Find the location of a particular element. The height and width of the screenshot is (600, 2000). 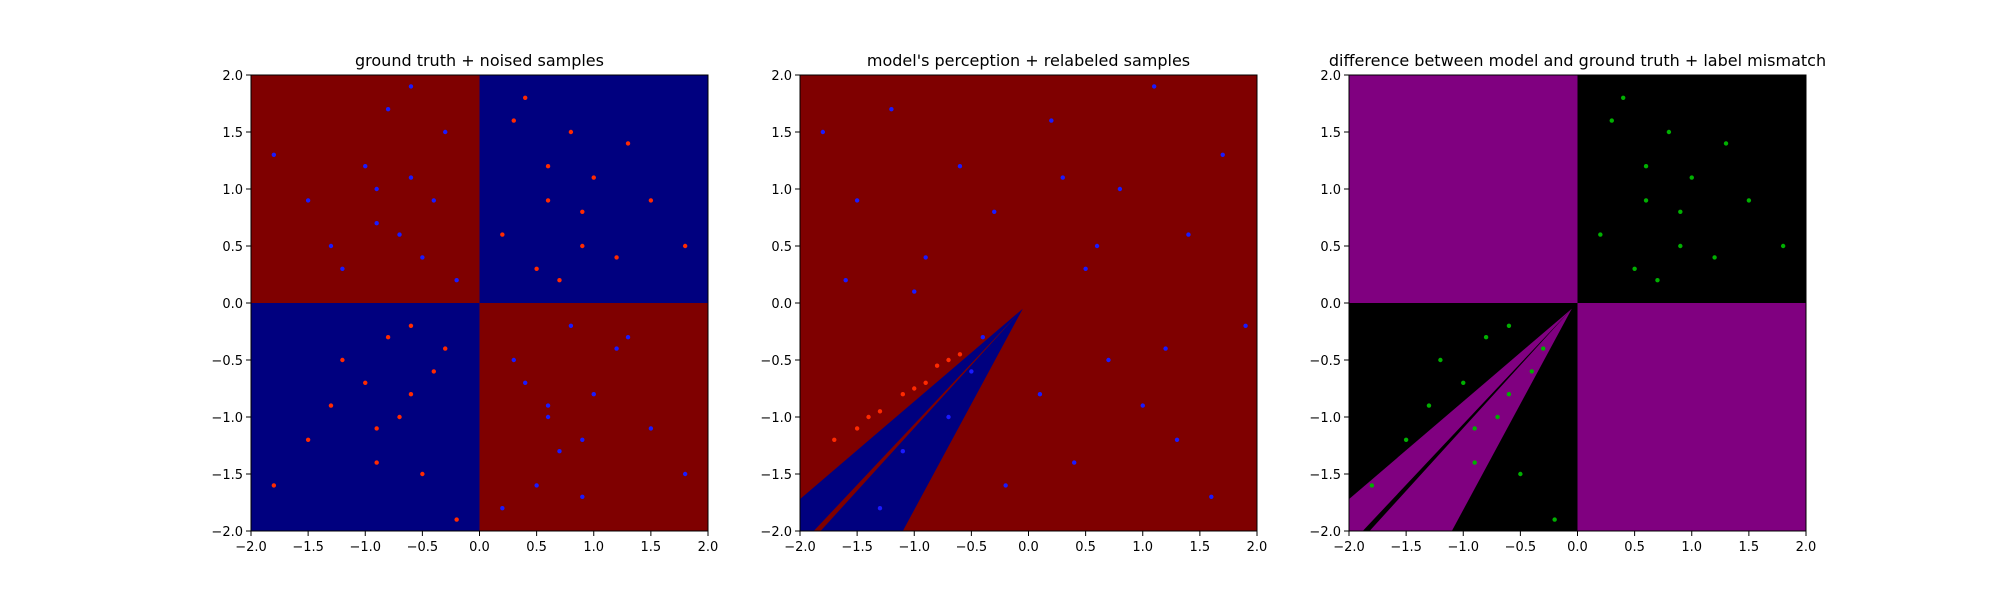

y-tick-label: −1.5 is located at coordinates (227, 475).